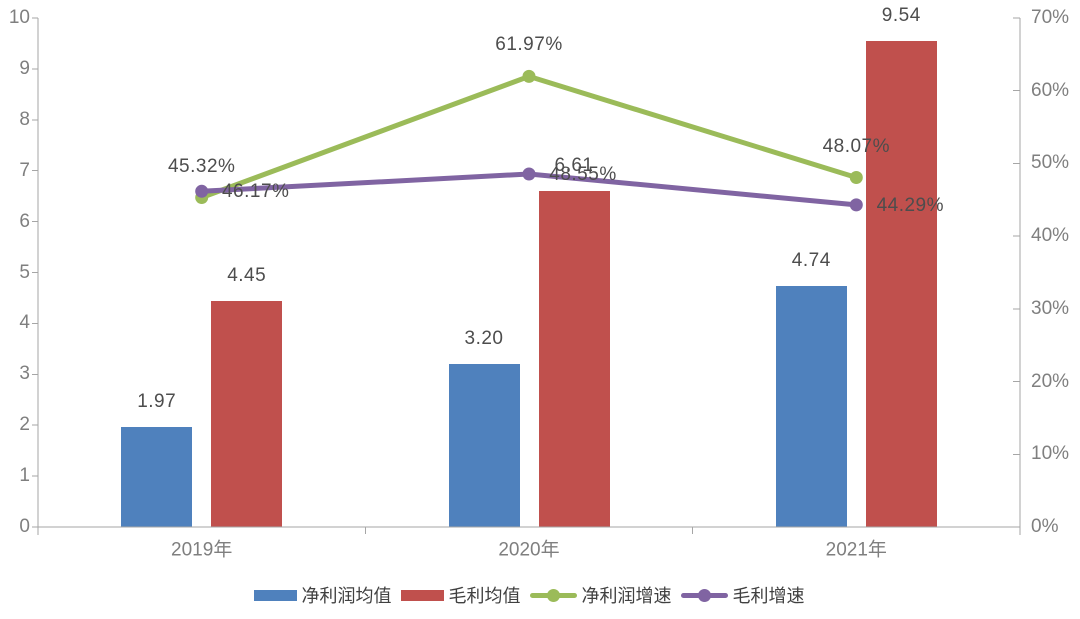 The image size is (1080, 619). What do you see at coordinates (1045, 526) in the screenshot?
I see `right-axis-tick-label: 0%` at bounding box center [1045, 526].